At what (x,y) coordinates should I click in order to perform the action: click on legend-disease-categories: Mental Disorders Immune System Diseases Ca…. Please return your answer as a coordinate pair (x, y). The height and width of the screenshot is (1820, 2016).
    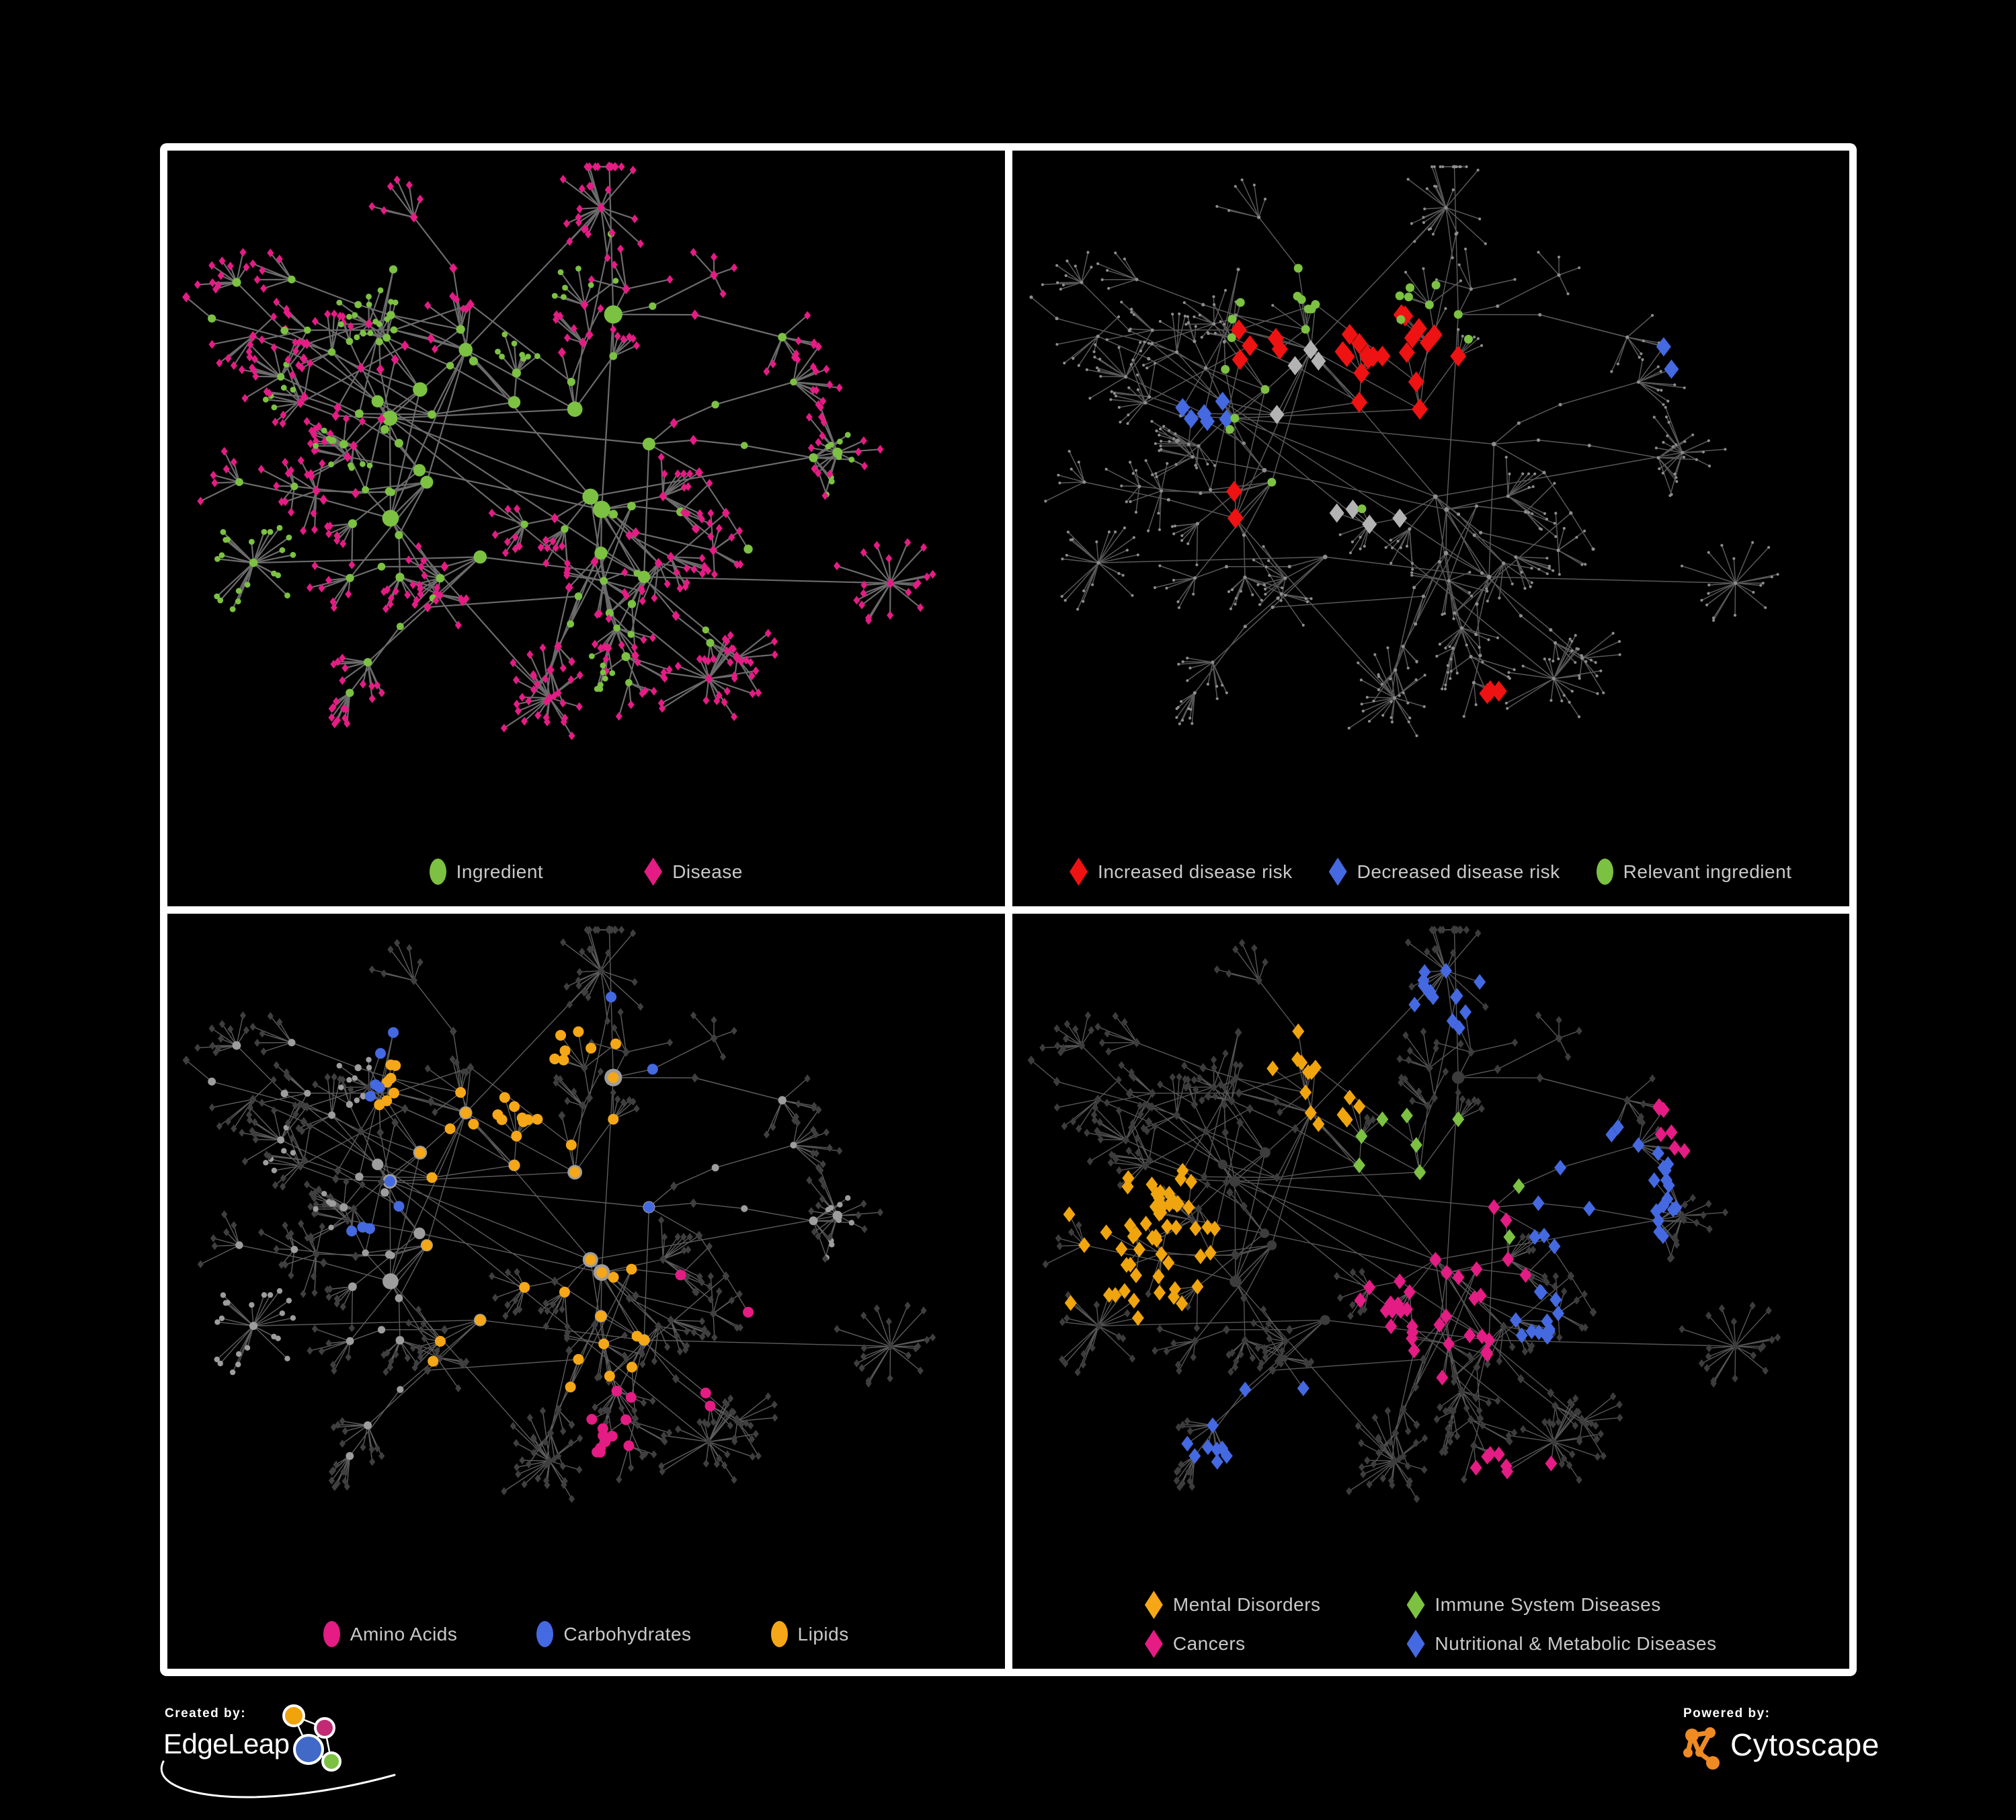
    Looking at the image, I should click on (1431, 1624).